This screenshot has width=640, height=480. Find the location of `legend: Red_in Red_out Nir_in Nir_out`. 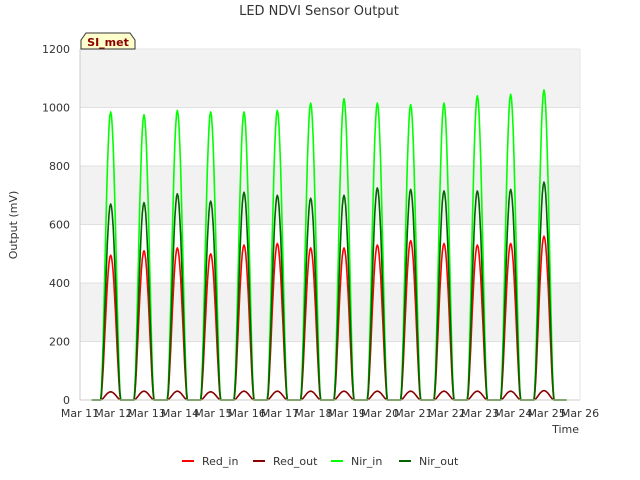

legend: Red_in Red_out Nir_in Nir_out is located at coordinates (320, 461).